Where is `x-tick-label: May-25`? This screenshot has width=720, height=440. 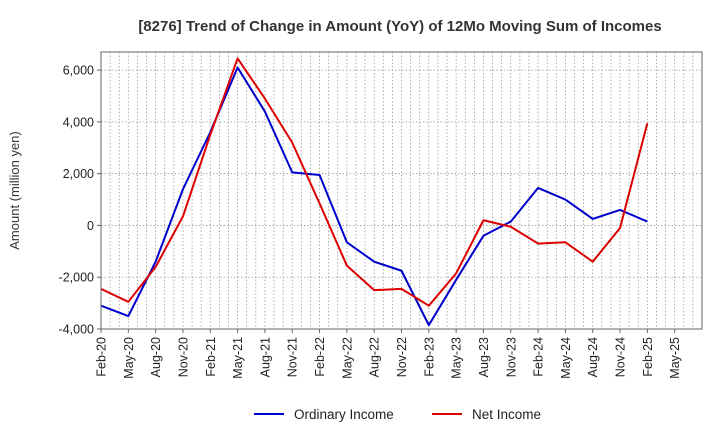 x-tick-label: May-25 is located at coordinates (675, 358).